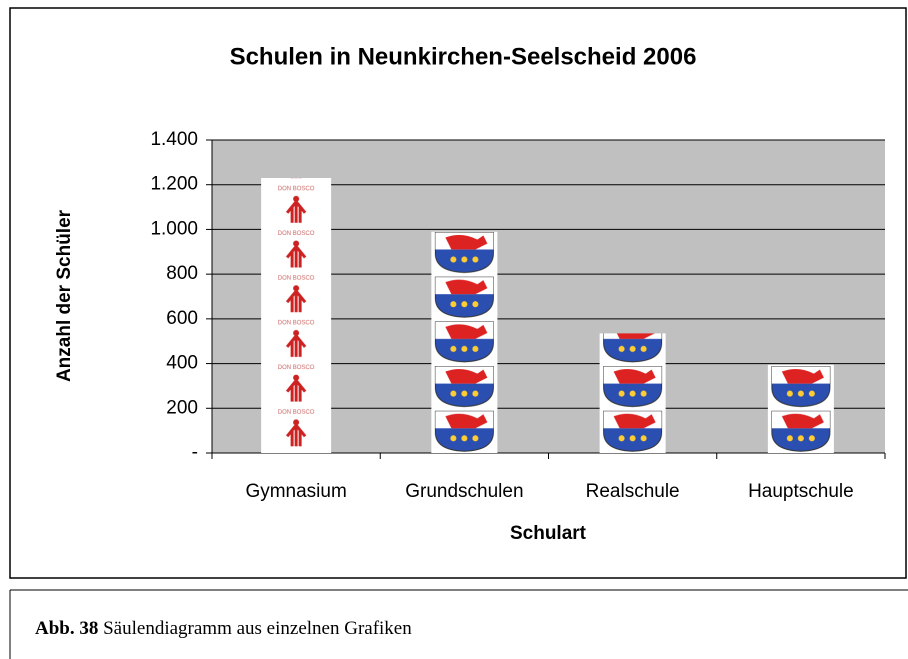 The height and width of the screenshot is (659, 908). I want to click on chart-title: Schulen in Neunkirchen-Seelscheid 2006, so click(463, 56).